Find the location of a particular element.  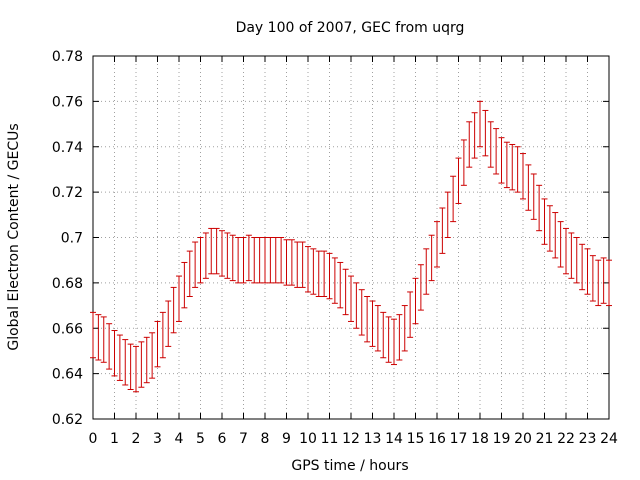

y-tick-label: 0.64 is located at coordinates (67, 375).